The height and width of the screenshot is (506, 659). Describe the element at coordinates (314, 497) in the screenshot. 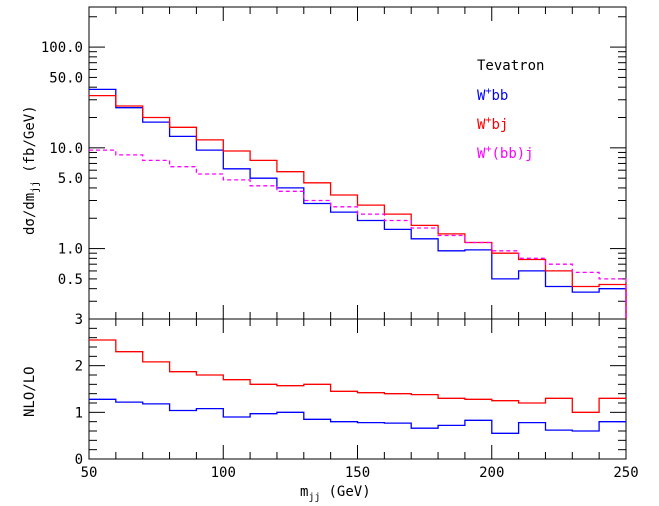

I see `x-axis-label-sub: jj` at that location.